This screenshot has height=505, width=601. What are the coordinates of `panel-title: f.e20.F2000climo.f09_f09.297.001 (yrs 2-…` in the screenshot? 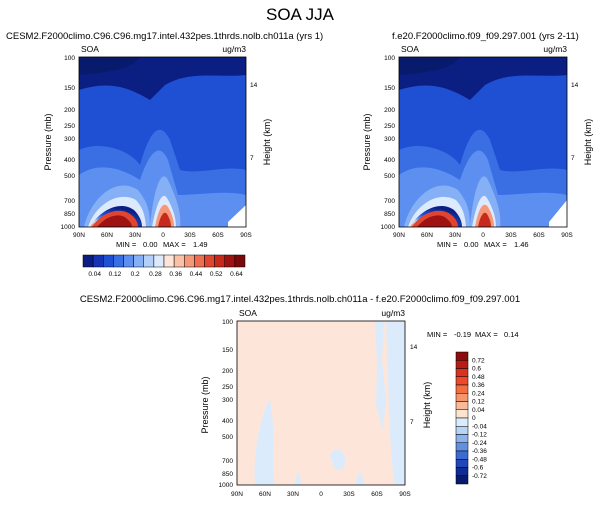 It's located at (485, 36).